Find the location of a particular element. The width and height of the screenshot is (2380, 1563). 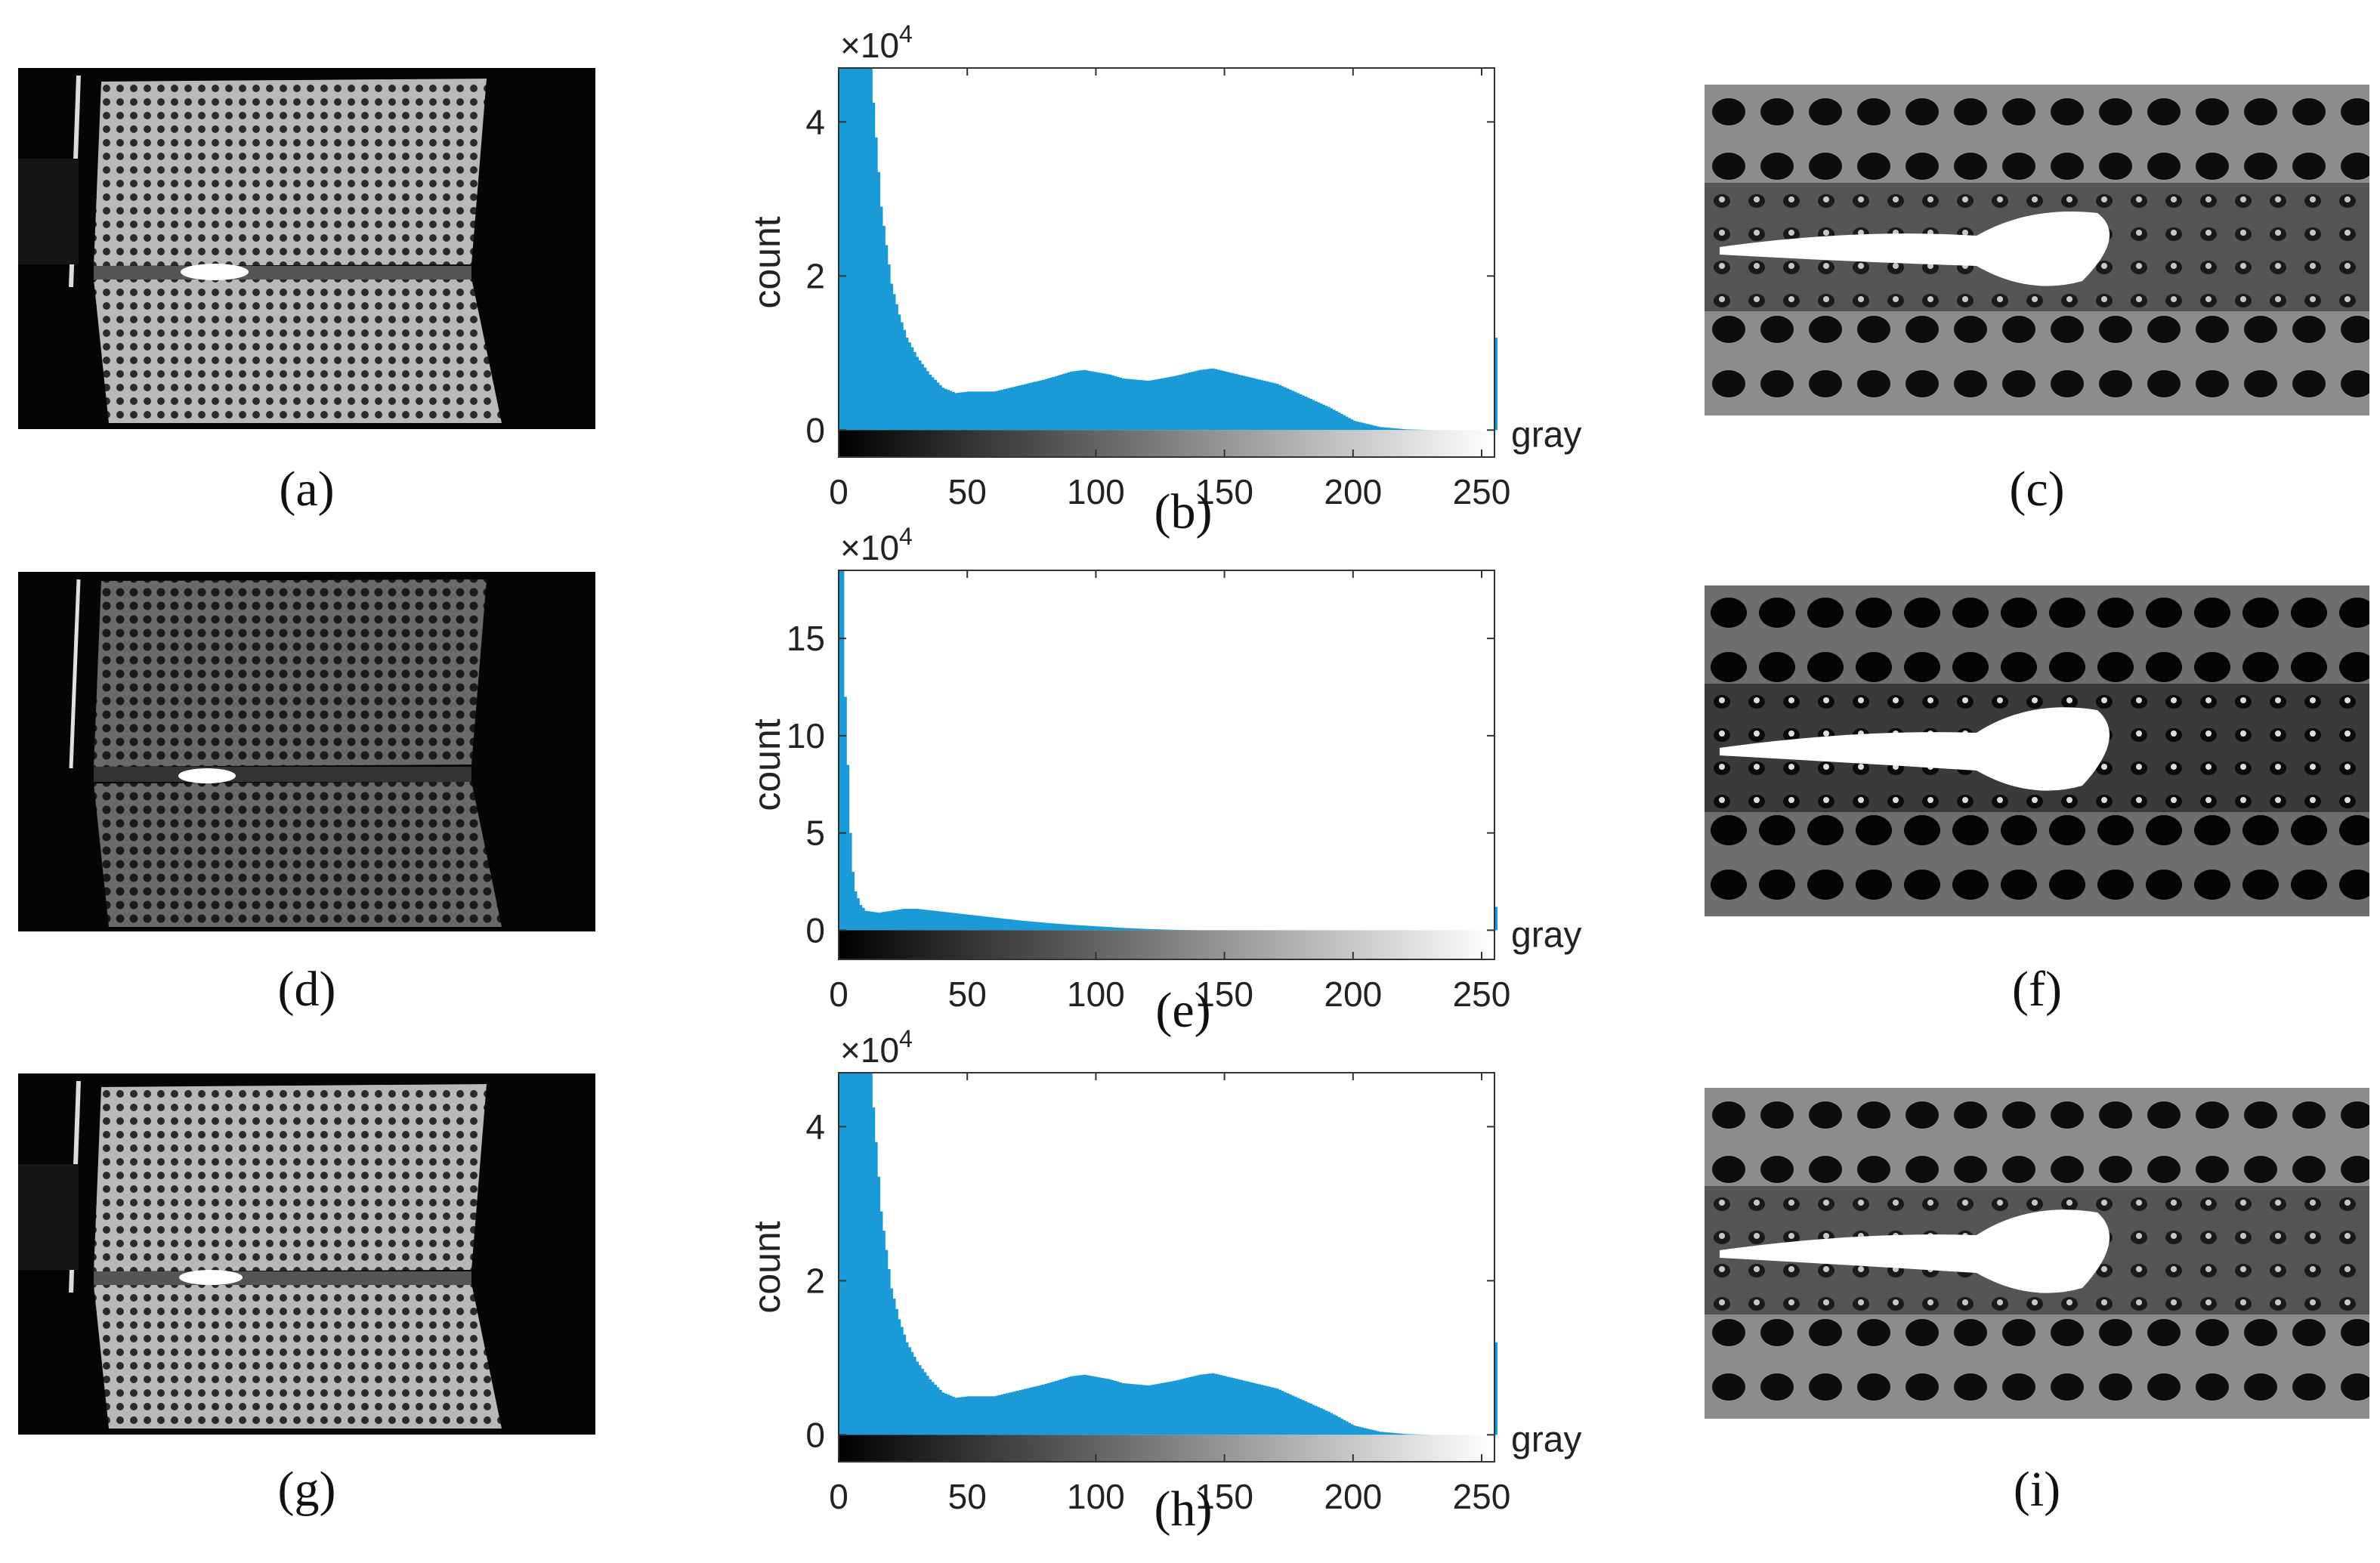

caption-i: (i) is located at coordinates (2037, 1489).